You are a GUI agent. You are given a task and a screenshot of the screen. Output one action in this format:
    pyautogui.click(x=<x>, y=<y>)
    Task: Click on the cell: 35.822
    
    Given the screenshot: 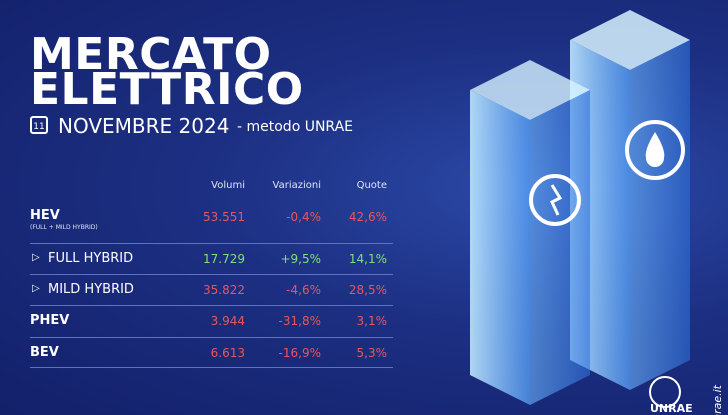 What is the action you would take?
    pyautogui.click(x=224, y=290)
    